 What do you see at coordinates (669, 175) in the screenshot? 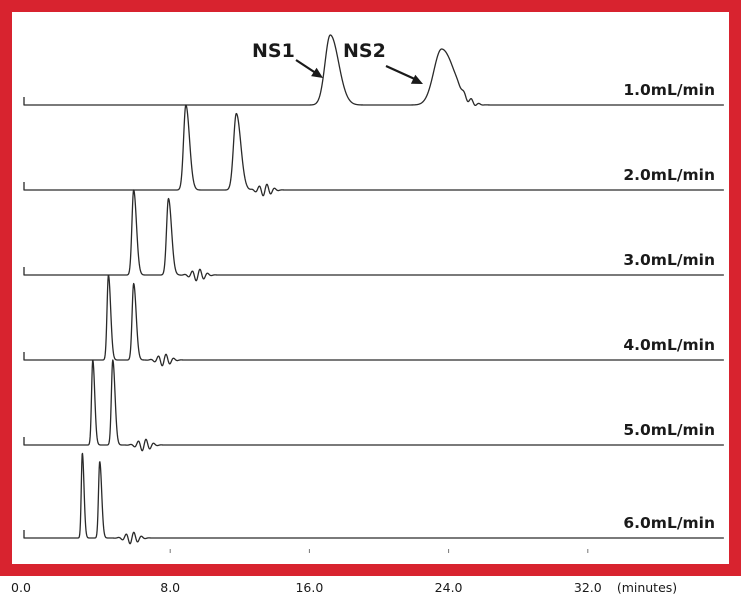
I see `flow-rate-label-2: 2.0mL/min` at bounding box center [669, 175].